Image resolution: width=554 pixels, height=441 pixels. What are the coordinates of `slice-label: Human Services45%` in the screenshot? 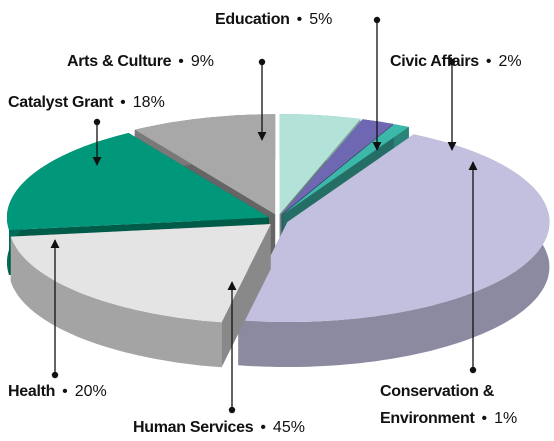 It's located at (263, 427).